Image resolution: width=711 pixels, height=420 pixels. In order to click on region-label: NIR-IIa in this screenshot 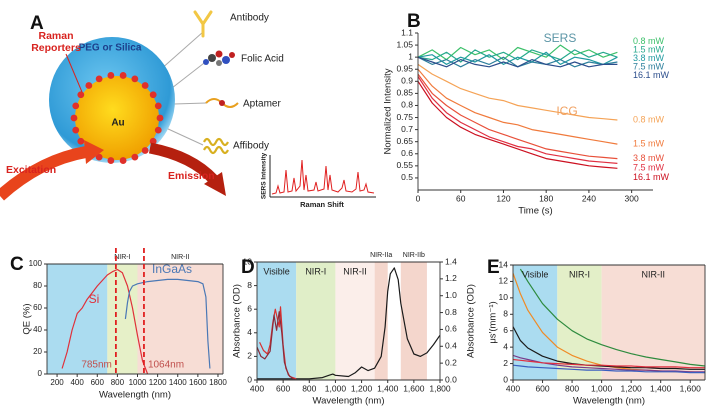, I will do `click(381, 255)`.